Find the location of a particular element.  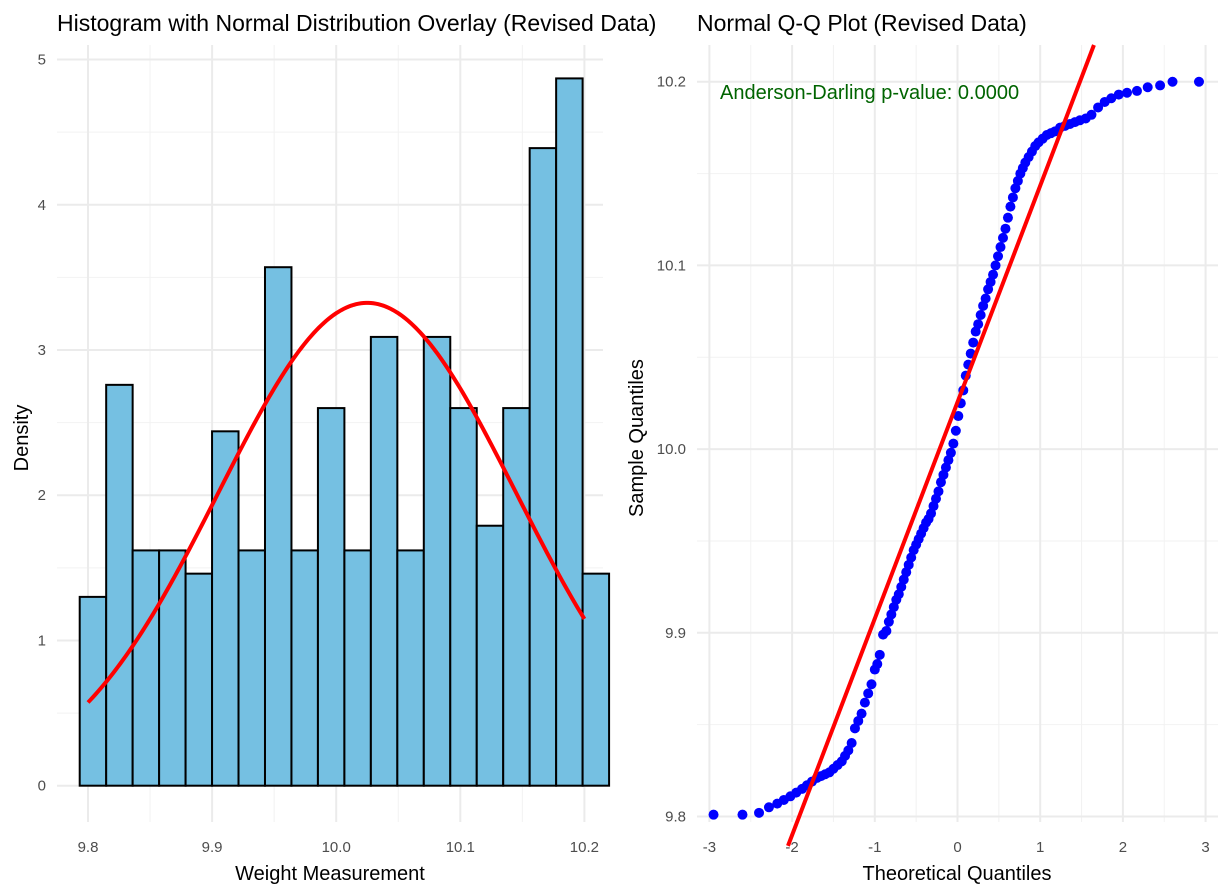

qq-y-tick-label: 9.9 is located at coordinates (675, 633).